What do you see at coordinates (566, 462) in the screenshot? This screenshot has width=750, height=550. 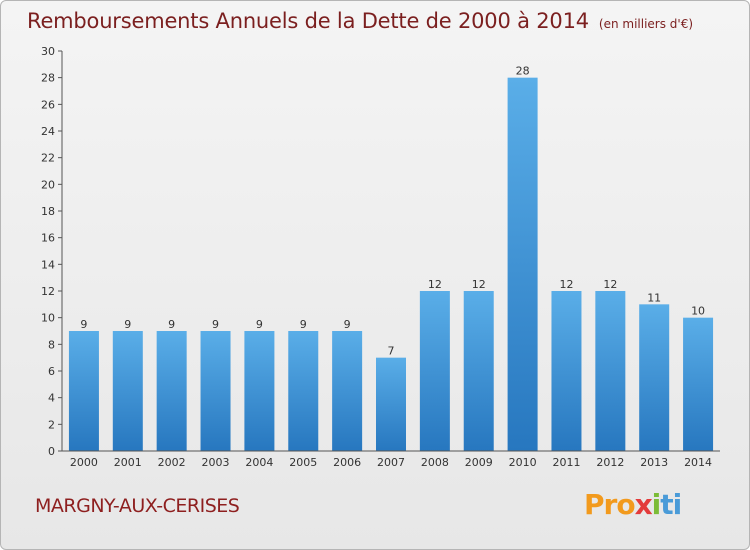 I see `x-tick-label: 2011` at bounding box center [566, 462].